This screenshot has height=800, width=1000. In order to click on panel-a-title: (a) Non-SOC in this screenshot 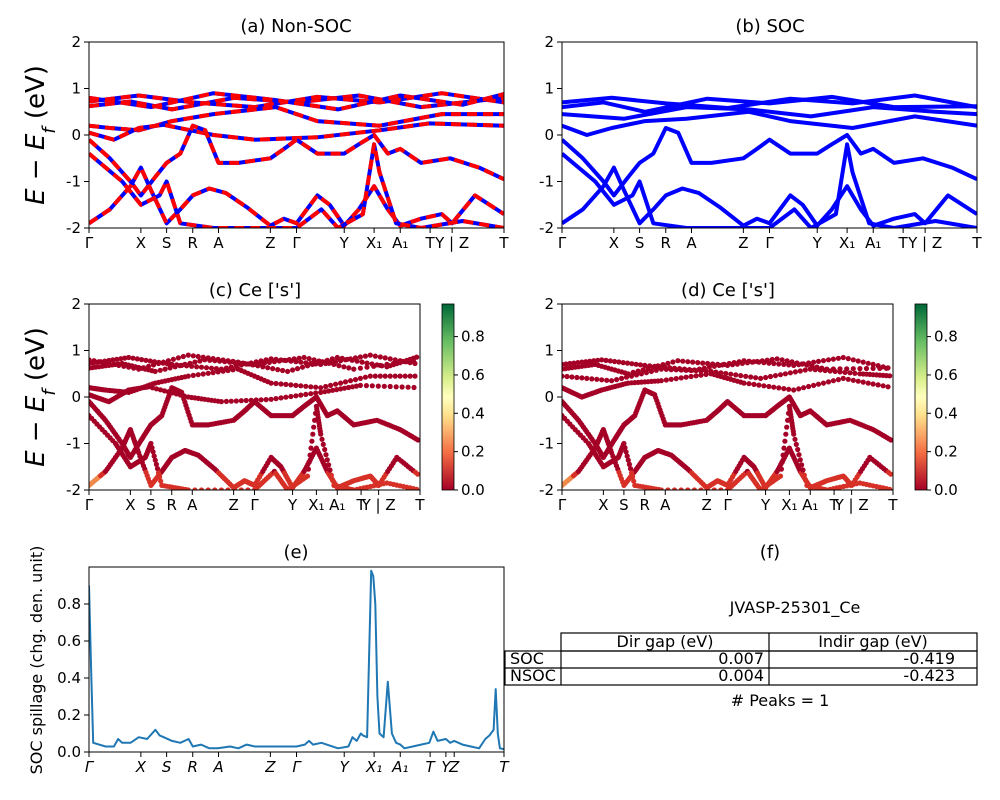, I will do `click(295, 26)`.